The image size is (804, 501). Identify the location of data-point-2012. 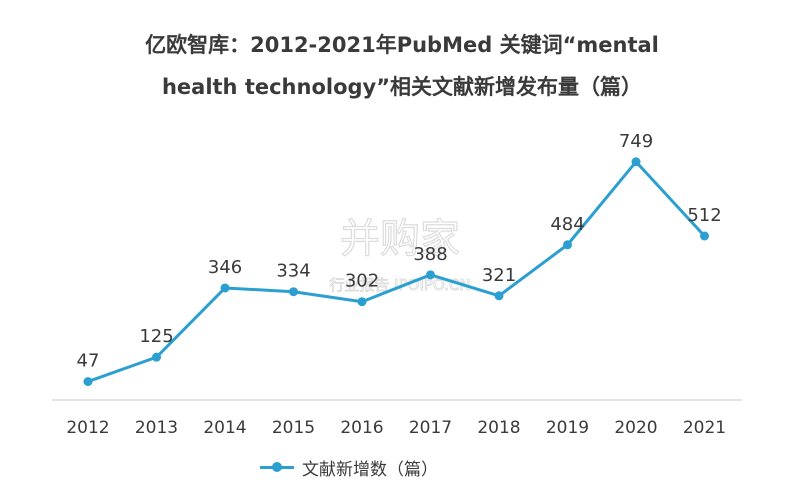
(88, 382).